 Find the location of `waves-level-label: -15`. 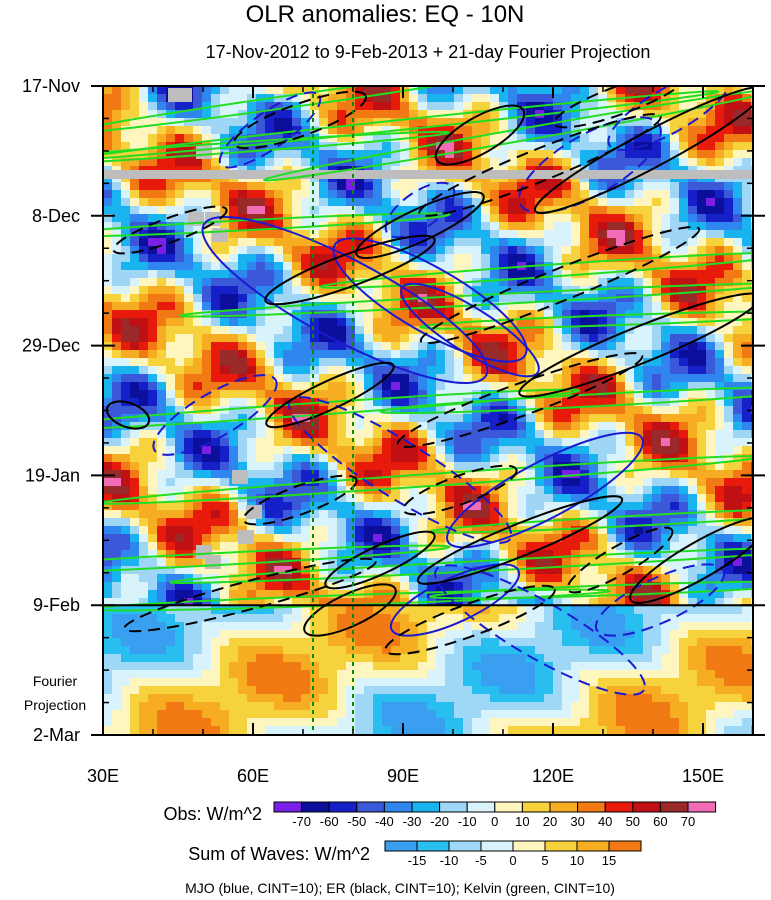

waves-level-label: -15 is located at coordinates (417, 860).